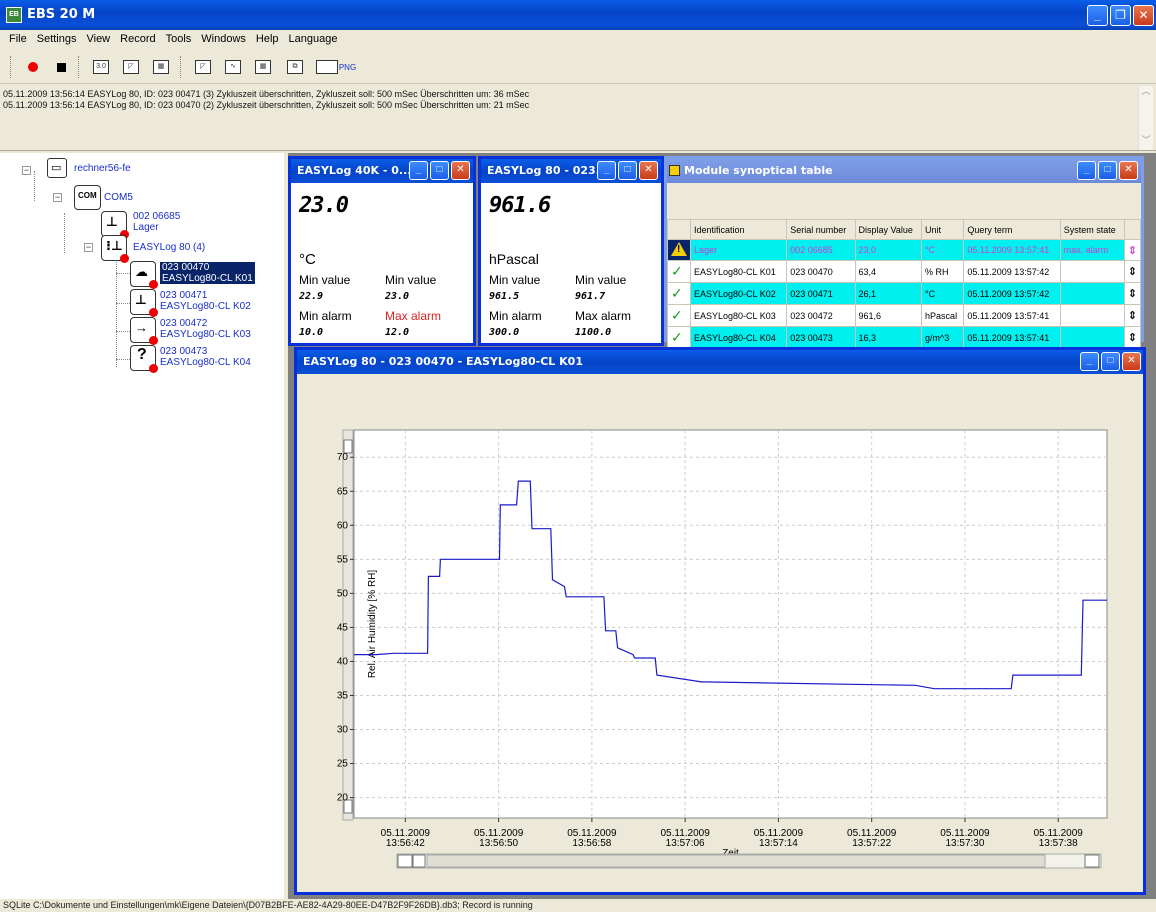 Image resolution: width=1156 pixels, height=912 pixels. Describe the element at coordinates (56, 39) in the screenshot. I see `menu-settings: Settings` at that location.